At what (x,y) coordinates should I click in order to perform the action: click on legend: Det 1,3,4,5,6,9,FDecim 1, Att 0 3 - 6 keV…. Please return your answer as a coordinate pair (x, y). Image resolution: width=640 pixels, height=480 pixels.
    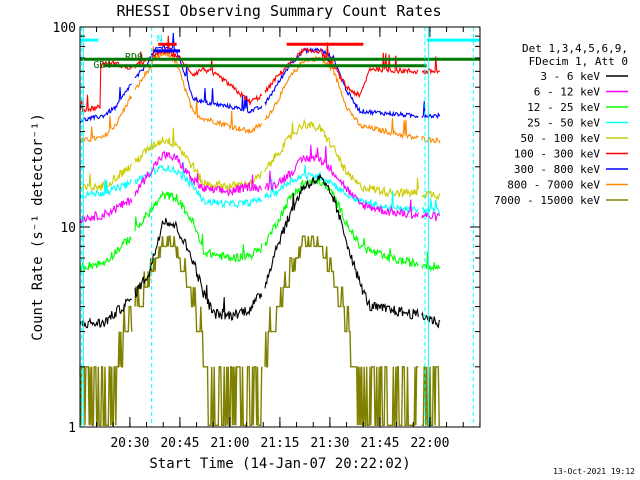
    Looking at the image, I should click on (561, 124).